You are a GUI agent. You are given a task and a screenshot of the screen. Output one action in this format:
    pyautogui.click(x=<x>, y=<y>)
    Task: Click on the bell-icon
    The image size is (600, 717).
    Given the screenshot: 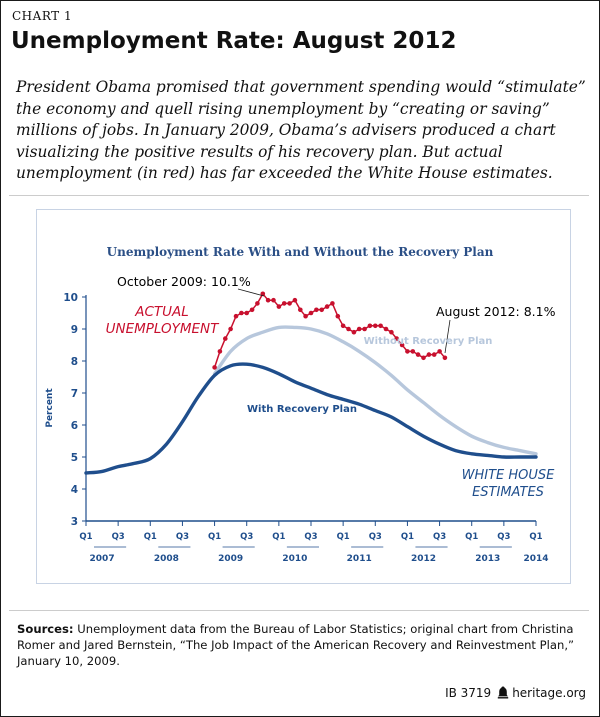 What is the action you would take?
    pyautogui.click(x=503, y=694)
    